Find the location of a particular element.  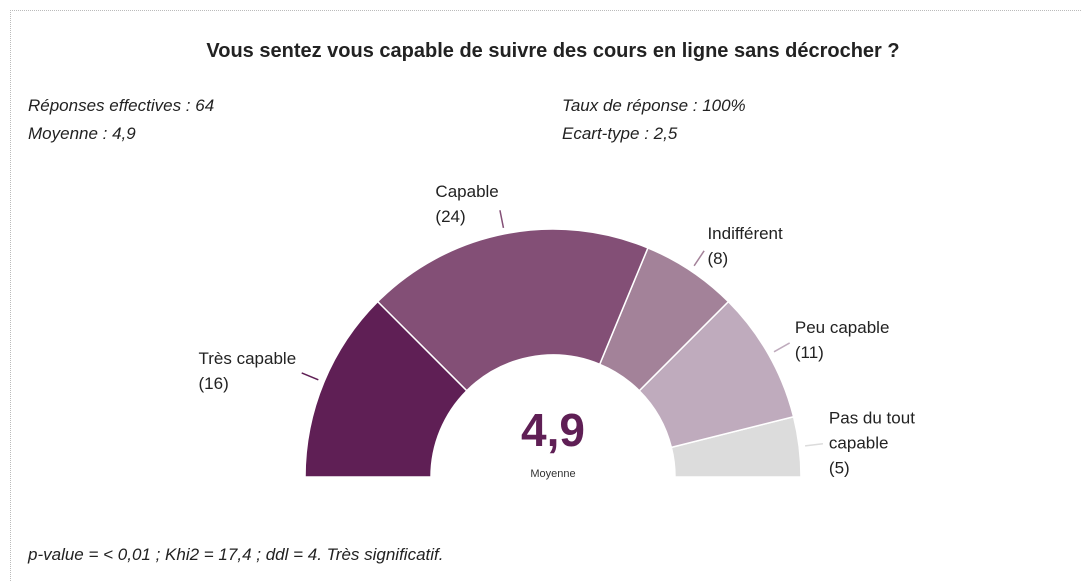

category-label: Capable is located at coordinates (467, 192).